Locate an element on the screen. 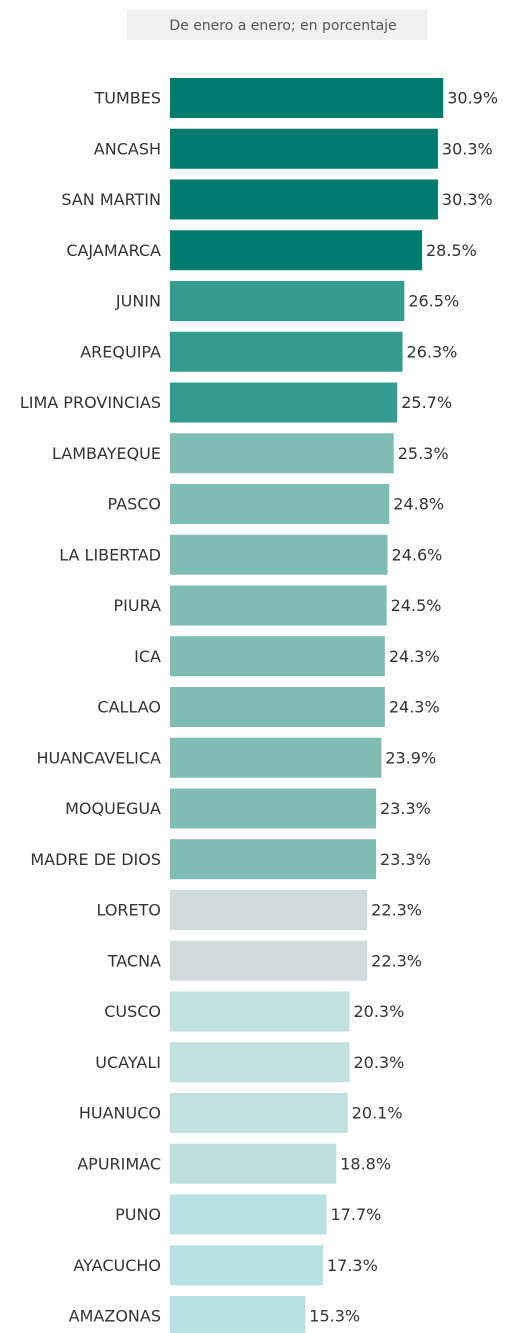  category-label: HUANCAVELICA is located at coordinates (98, 757).